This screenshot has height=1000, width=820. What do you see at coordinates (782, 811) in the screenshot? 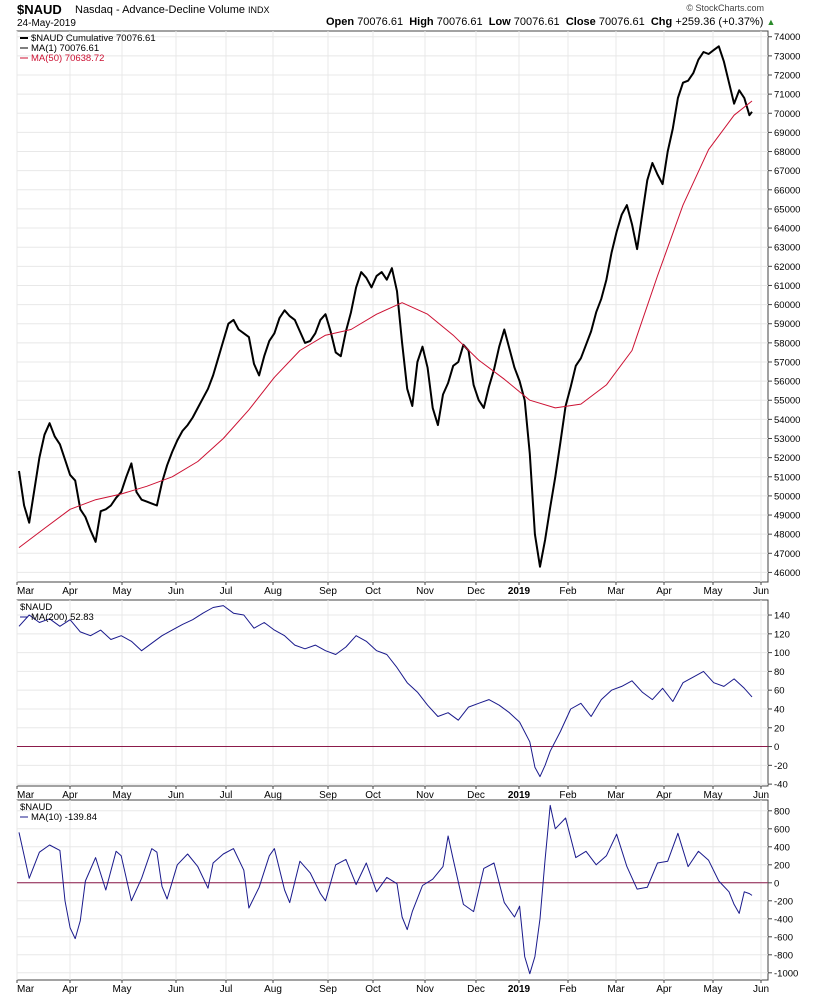
I see `y-tick-label: 800` at bounding box center [782, 811].